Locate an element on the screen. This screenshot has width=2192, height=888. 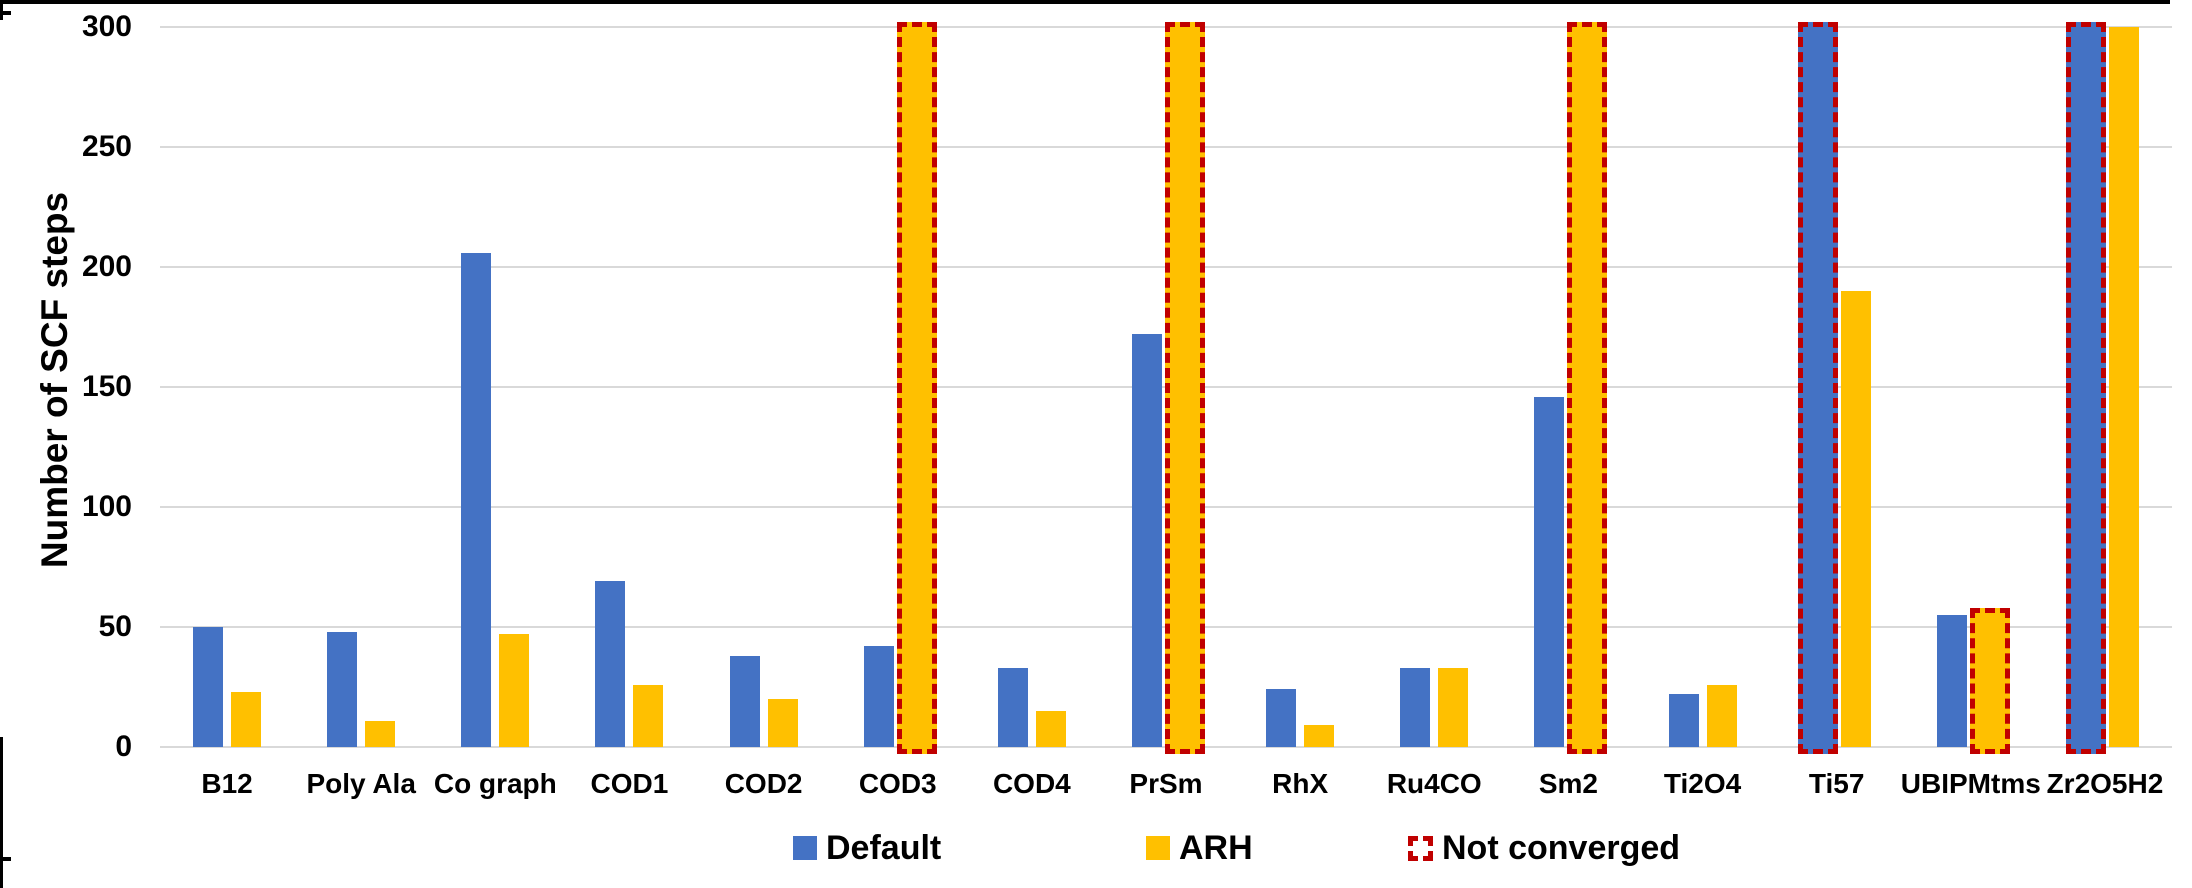
legend-label: Default is located at coordinates (884, 847).